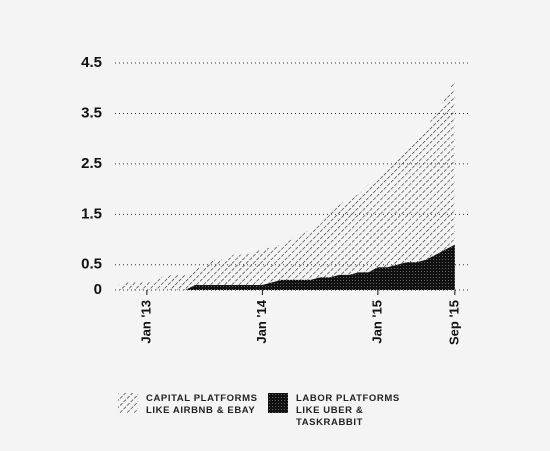 This screenshot has width=550, height=451. What do you see at coordinates (91, 163) in the screenshot?
I see `y-tick-label: 2.5` at bounding box center [91, 163].